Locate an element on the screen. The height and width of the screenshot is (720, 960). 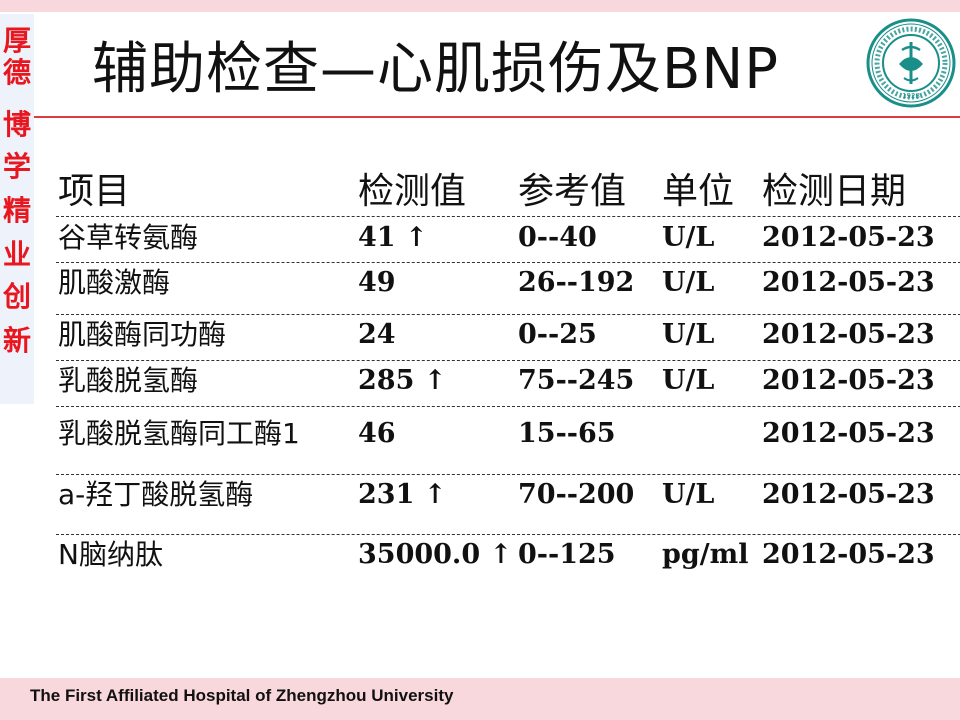
title-divider is located at coordinates (497, 117).